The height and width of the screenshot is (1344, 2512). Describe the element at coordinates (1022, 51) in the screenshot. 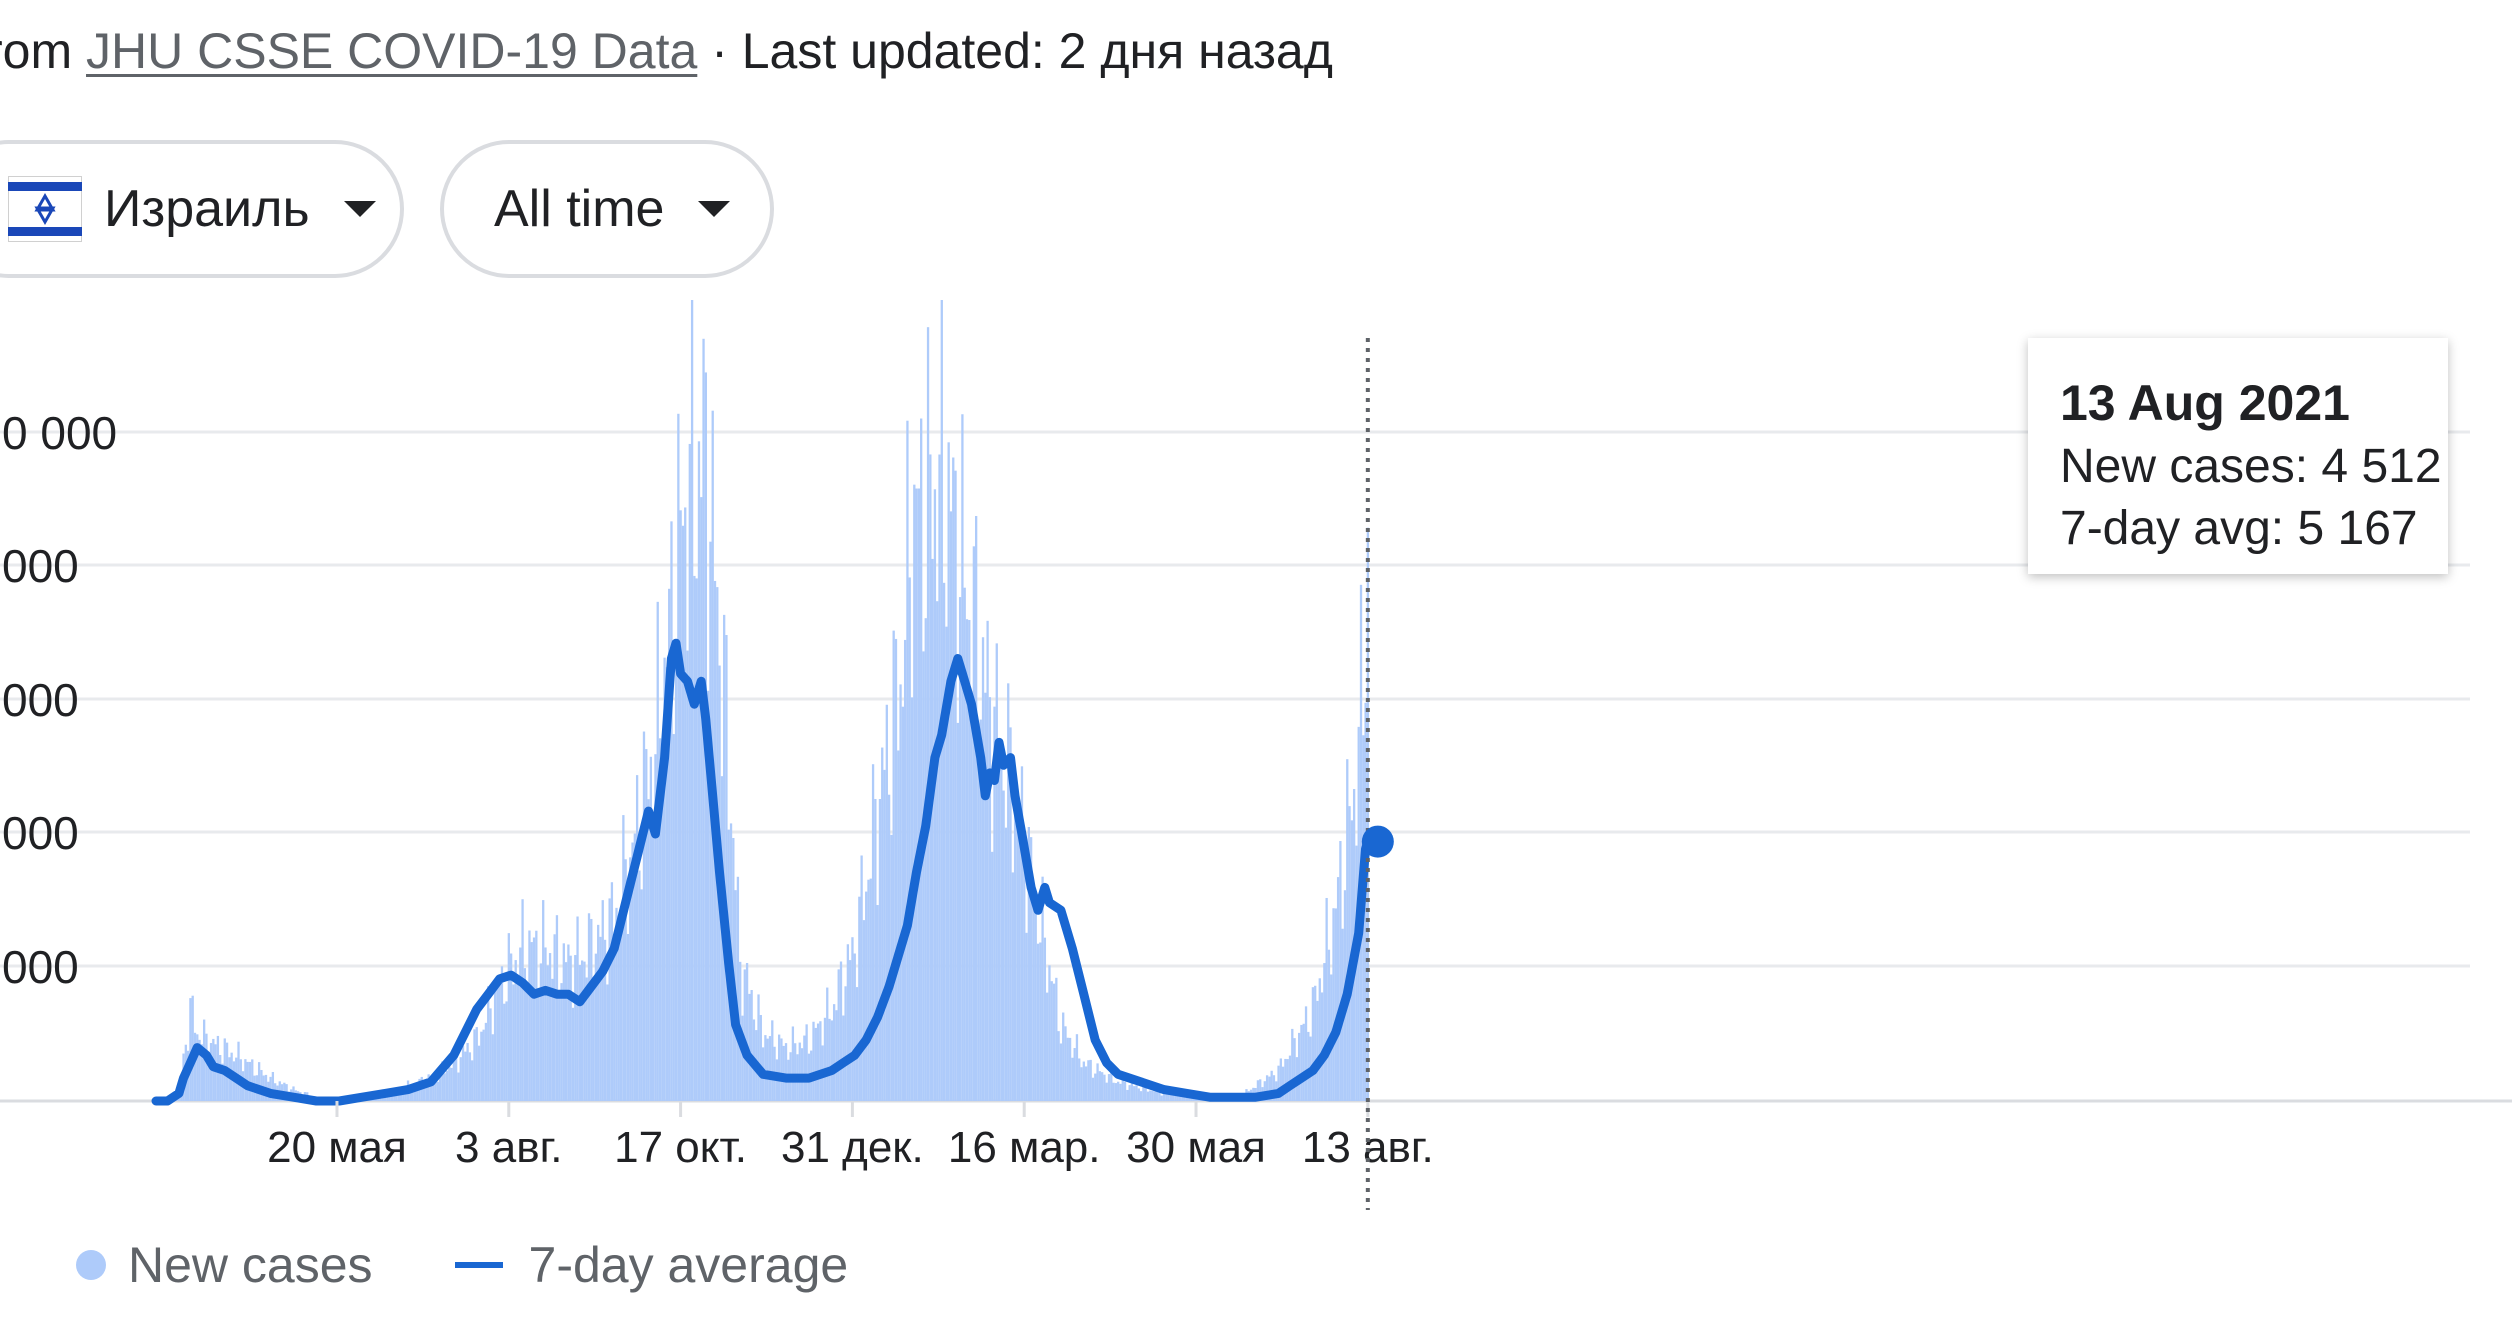

I see `last-updated: · Last updated: 2 дня назад` at that location.